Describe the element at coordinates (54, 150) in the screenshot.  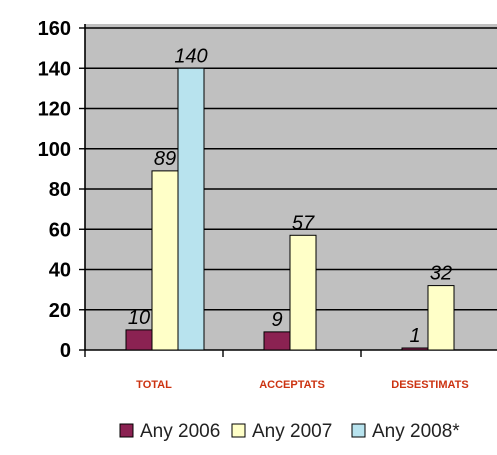
I see `y-tick-label: 100` at that location.